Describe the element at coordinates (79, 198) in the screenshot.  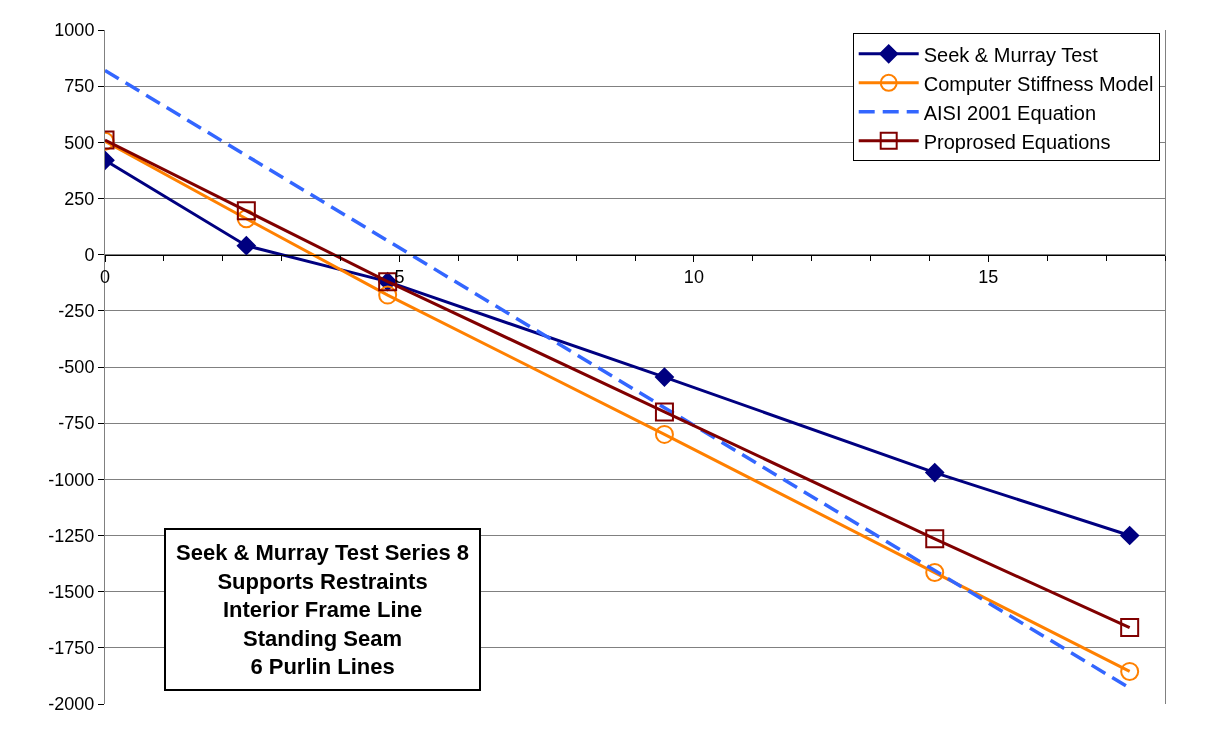
I see `y-tick-label: 250` at that location.